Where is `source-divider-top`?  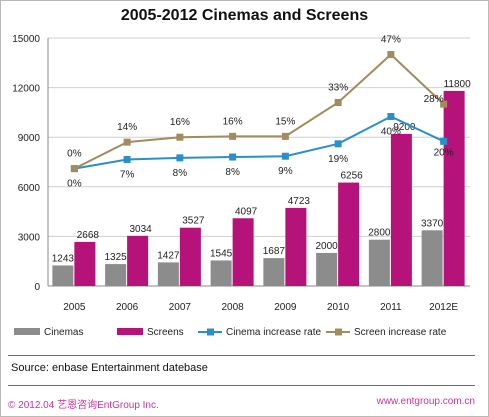 source-divider-top is located at coordinates (241, 355).